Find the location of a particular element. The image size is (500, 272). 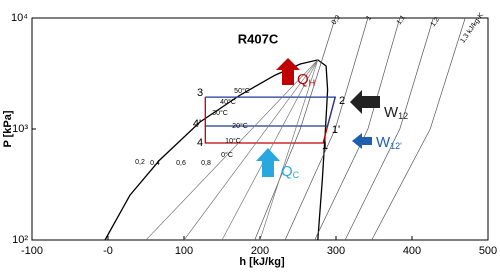

entropy-label: 1,1 is located at coordinates (401, 20).